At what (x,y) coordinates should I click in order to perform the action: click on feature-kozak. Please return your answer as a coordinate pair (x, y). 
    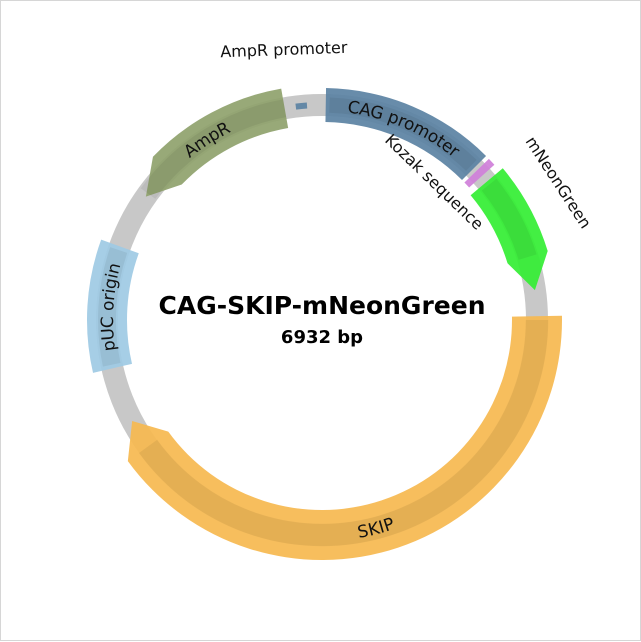
    Looking at the image, I should click on (479, 173).